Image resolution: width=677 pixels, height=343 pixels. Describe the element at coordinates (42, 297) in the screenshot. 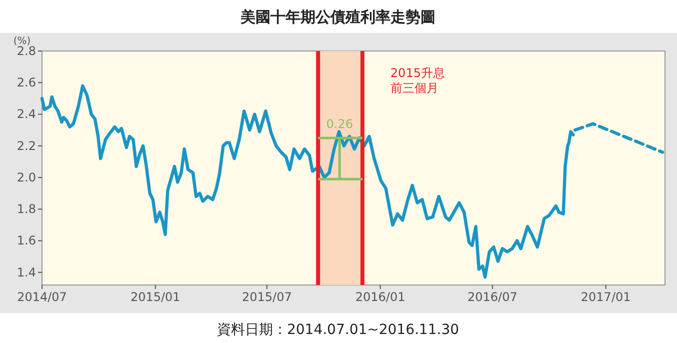

I see `x-tick-label: 2014/07` at that location.